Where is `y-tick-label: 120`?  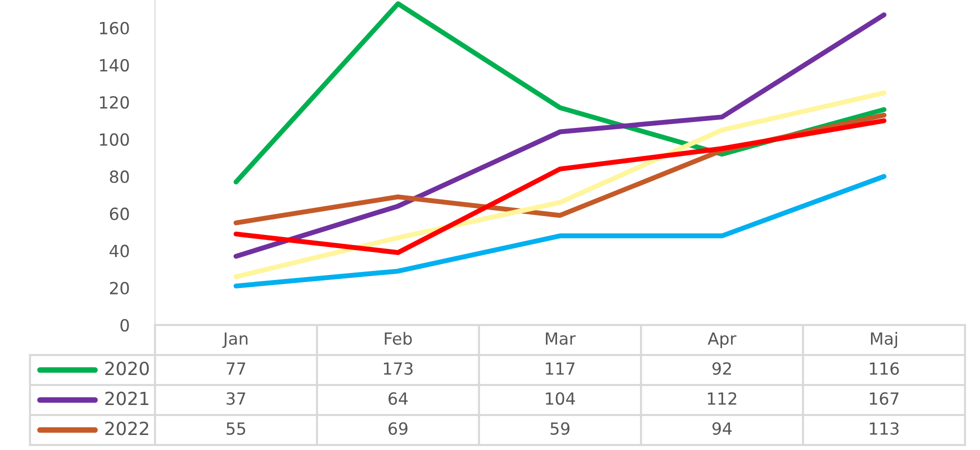
y-tick-label: 120 is located at coordinates (114, 102).